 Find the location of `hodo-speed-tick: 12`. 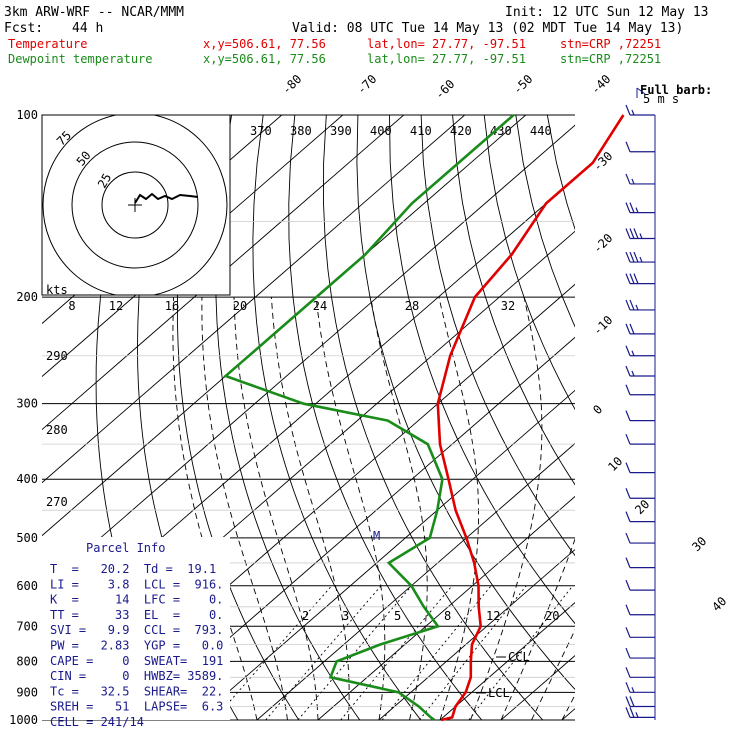

hodo-speed-tick: 12 is located at coordinates (116, 306).